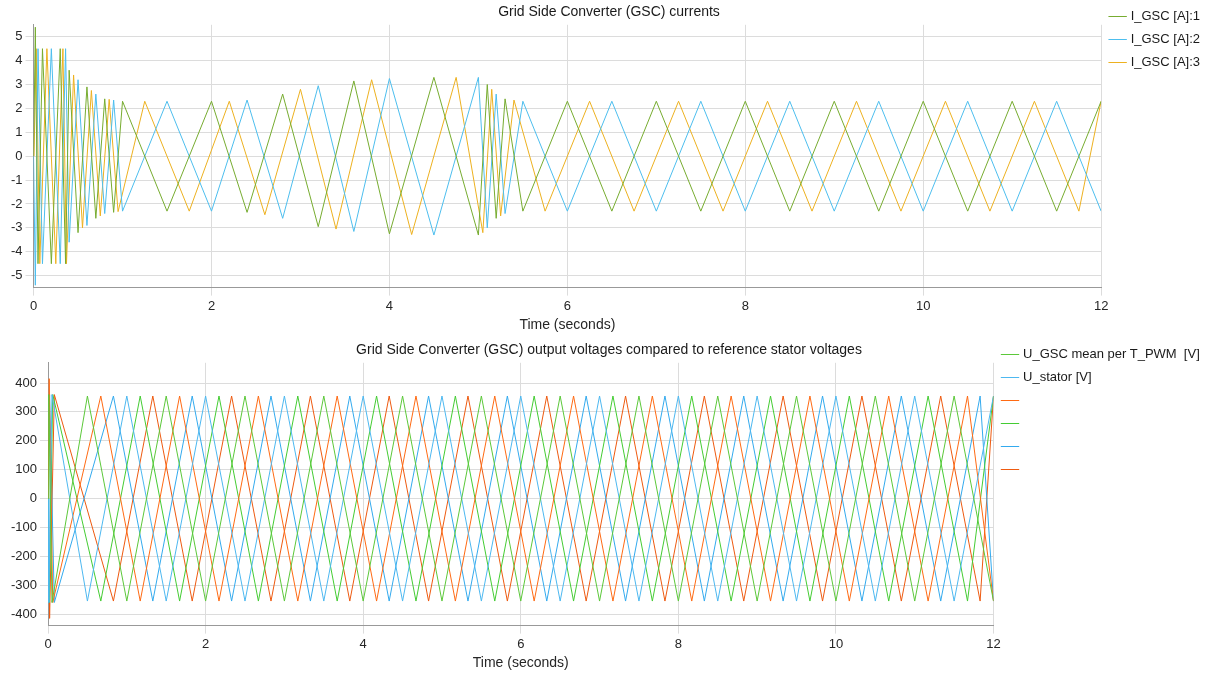 The height and width of the screenshot is (677, 1222). Describe the element at coordinates (17, 251) in the screenshot. I see `y-tick-label: -4` at that location.